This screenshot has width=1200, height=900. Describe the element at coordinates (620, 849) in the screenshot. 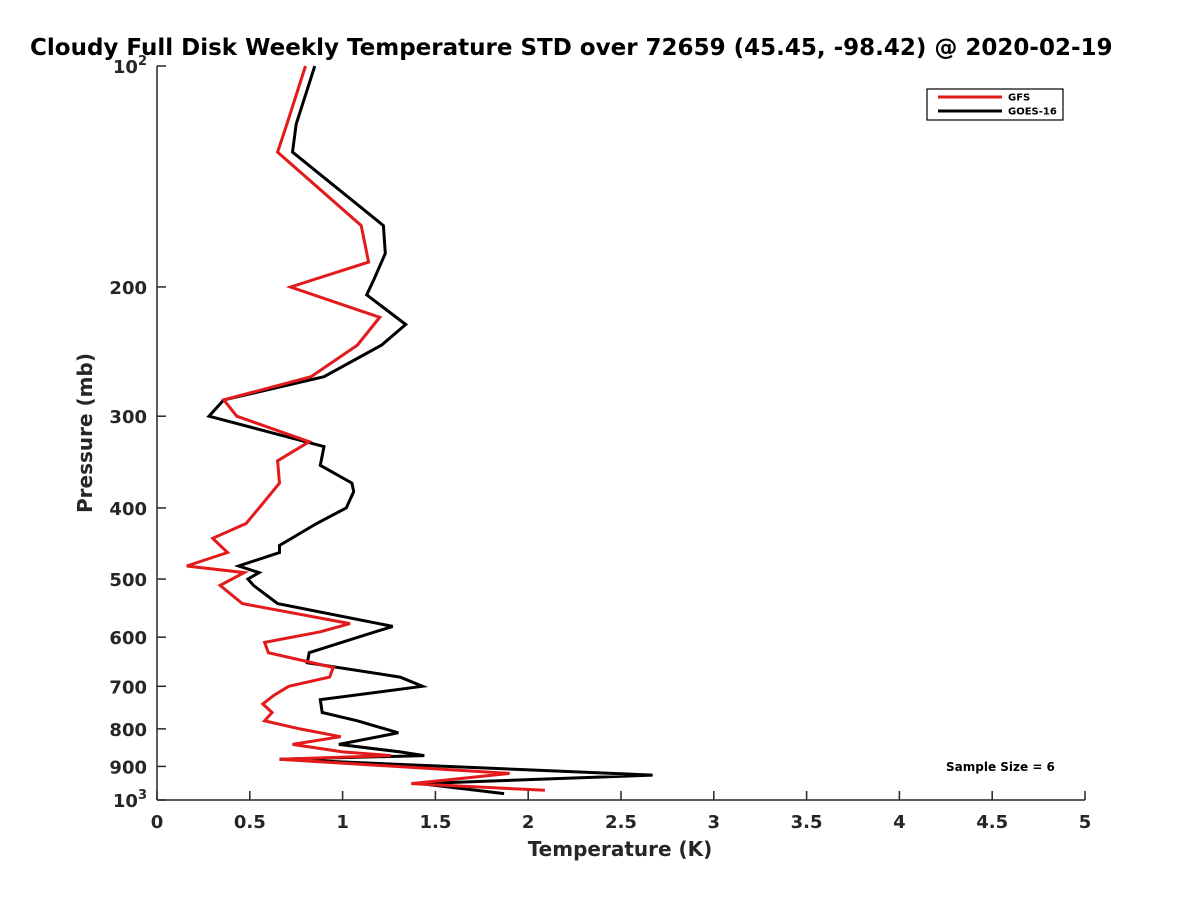

I see `x-axis-label: Temperature (K)` at that location.